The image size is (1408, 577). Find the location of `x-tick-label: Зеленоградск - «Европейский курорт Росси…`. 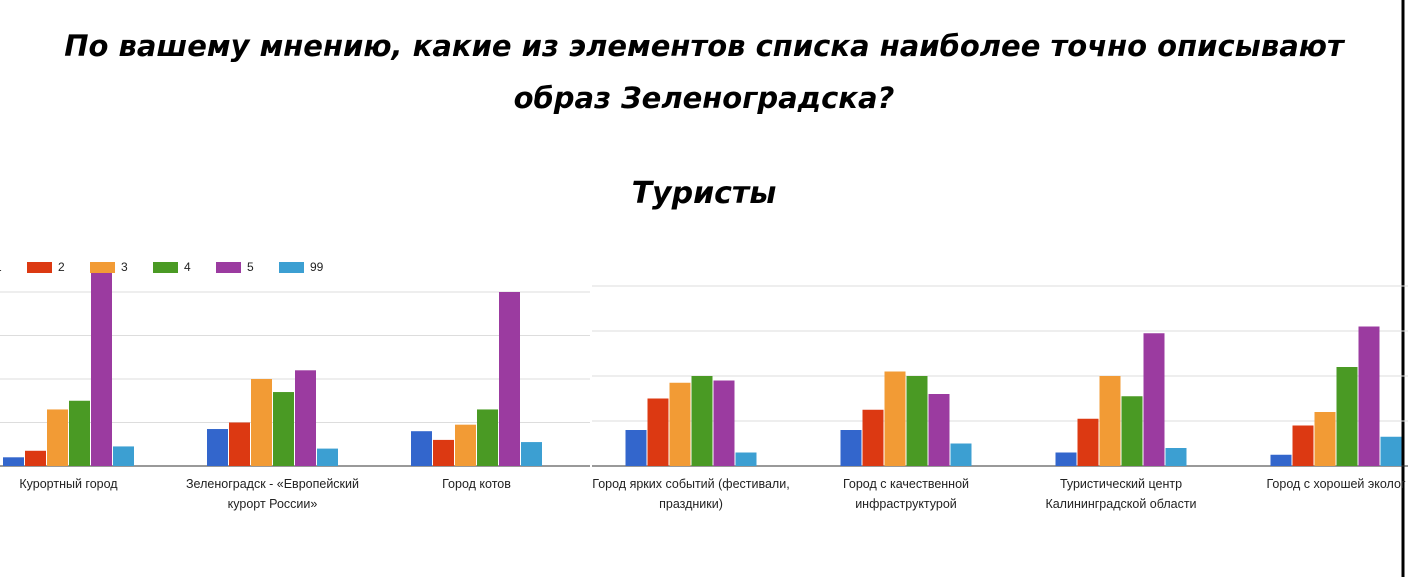

x-tick-label: Зеленоградск - «Европейский курорт Росси… is located at coordinates (272, 494).